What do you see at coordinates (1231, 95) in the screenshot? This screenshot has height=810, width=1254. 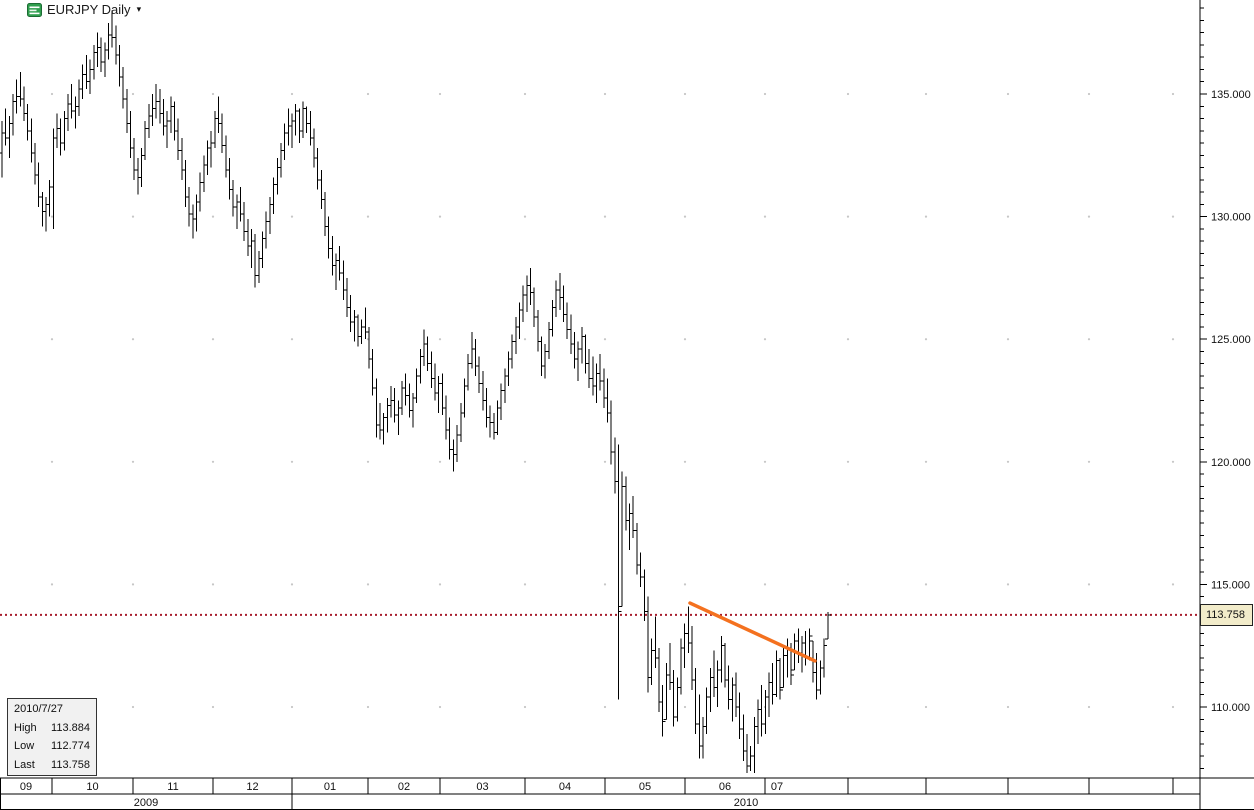 I see `price-axis-label: 135.000` at bounding box center [1231, 95].